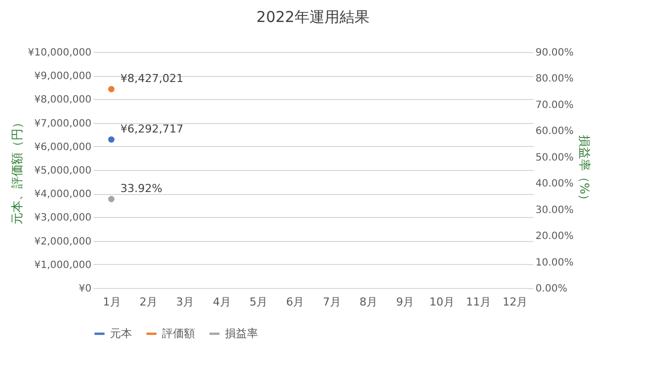 The image size is (652, 386). Describe the element at coordinates (555, 53) in the screenshot. I see `y2-tick-label: 90.00%` at that location.